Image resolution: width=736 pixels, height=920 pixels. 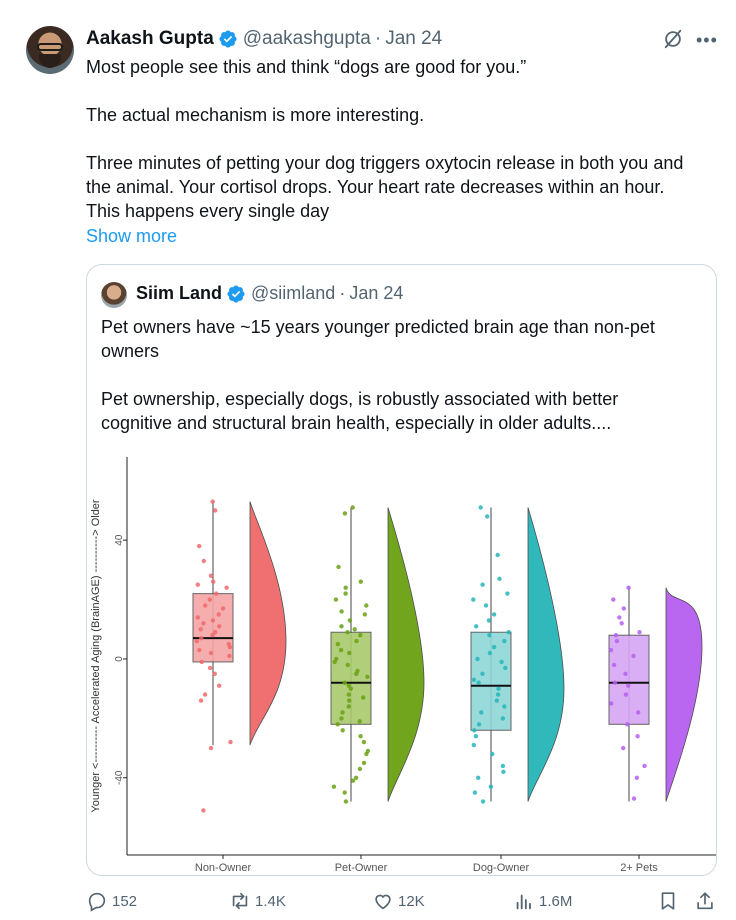 I want to click on grok-icon, so click(x=673, y=39).